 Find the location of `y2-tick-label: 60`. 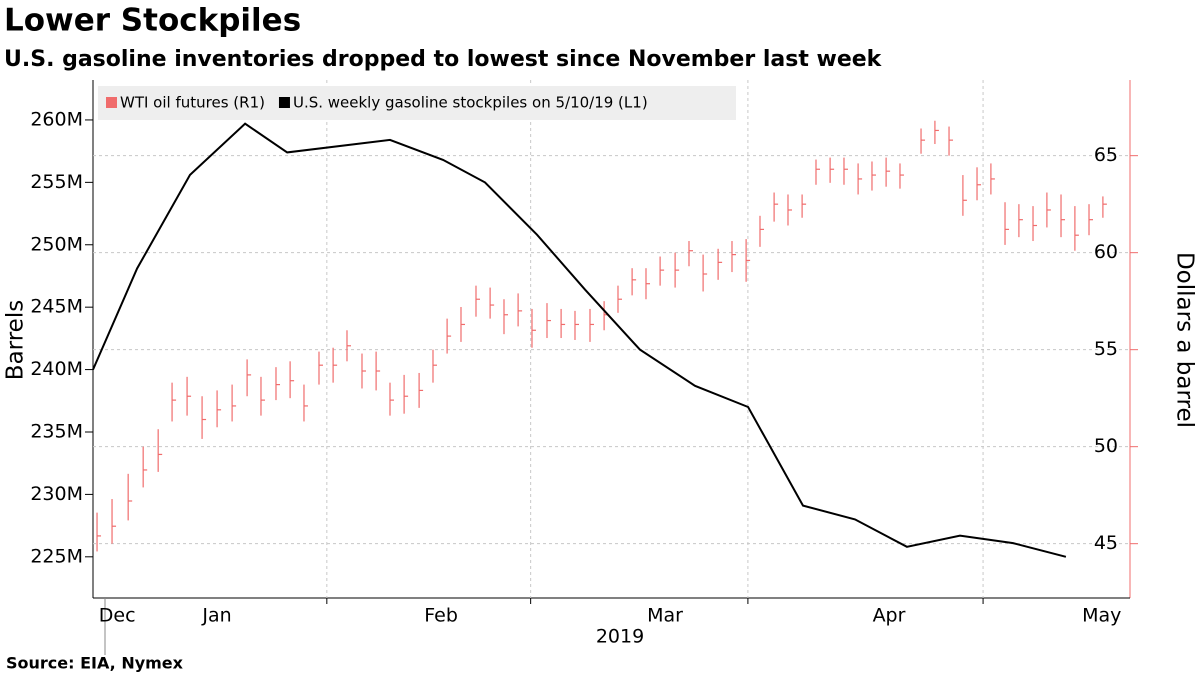

y2-tick-label: 60 is located at coordinates (1106, 252).